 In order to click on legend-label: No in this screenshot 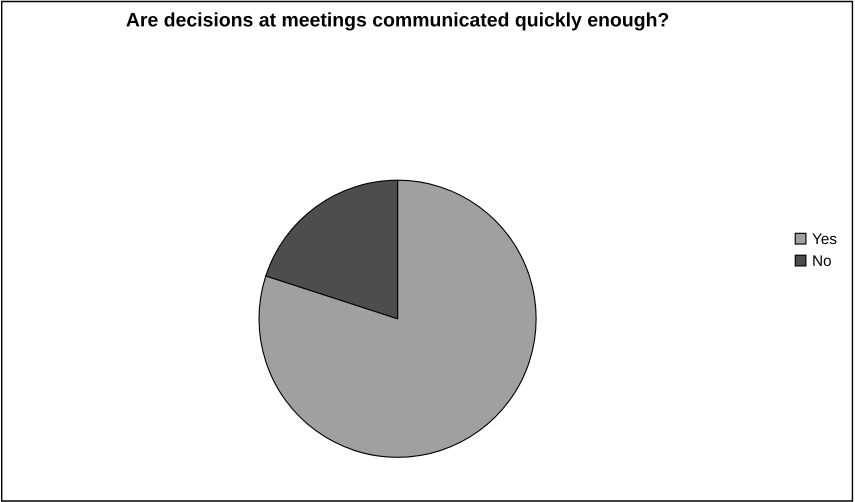, I will do `click(822, 260)`.